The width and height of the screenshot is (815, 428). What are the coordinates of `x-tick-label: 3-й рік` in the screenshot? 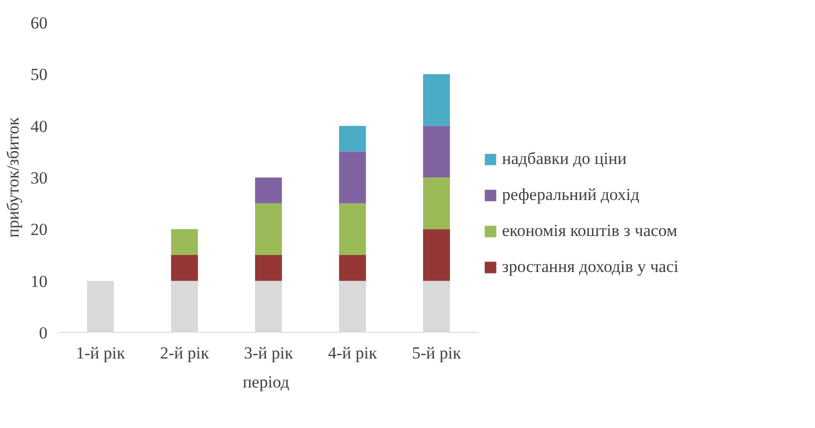 It's located at (269, 353).